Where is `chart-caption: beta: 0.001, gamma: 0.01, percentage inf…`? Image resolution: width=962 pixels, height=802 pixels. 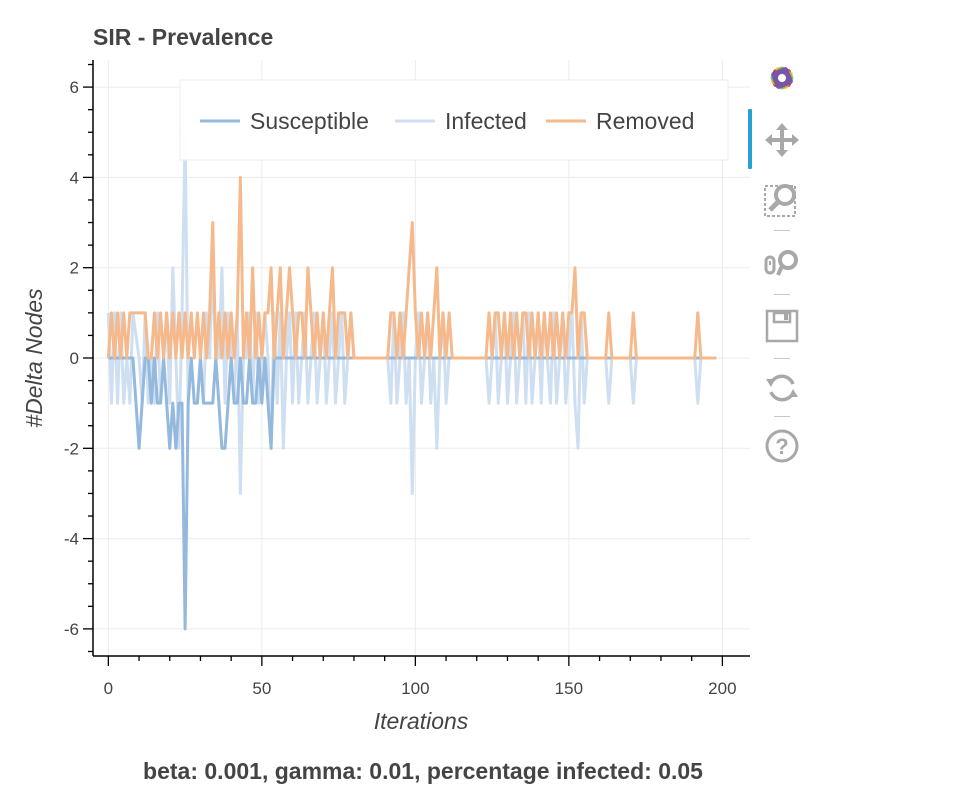
chart-caption: beta: 0.001, gamma: 0.01, percentage inf… is located at coordinates (423, 771).